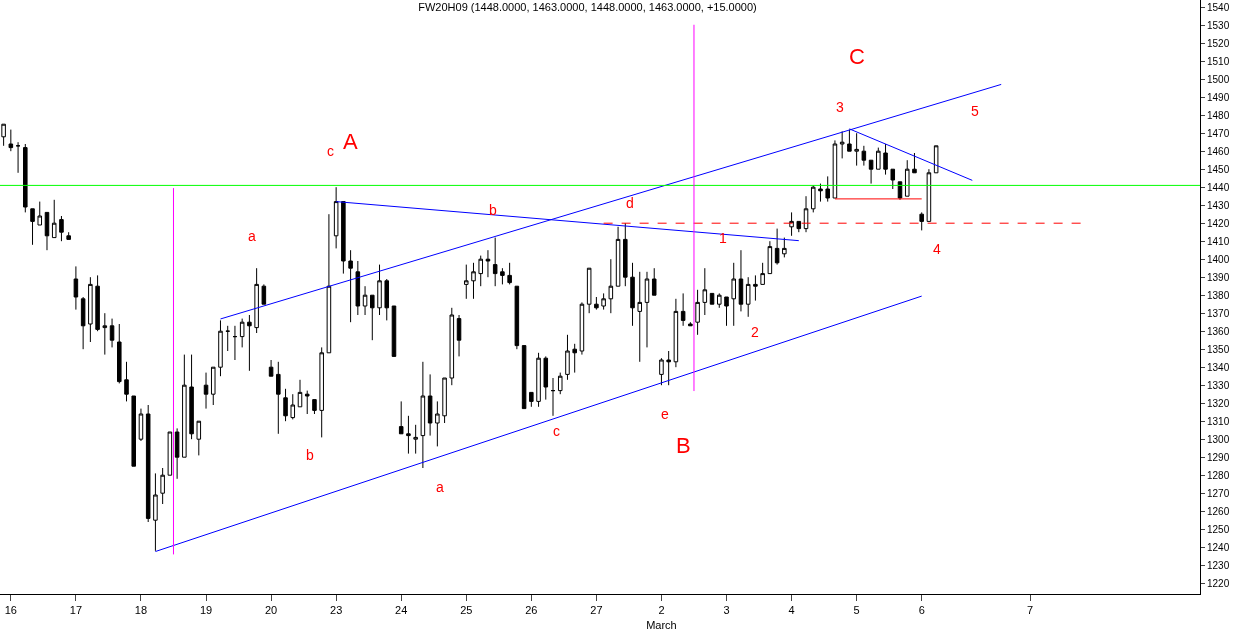 This screenshot has height=631, width=1250. Describe the element at coordinates (531, 610) in the screenshot. I see `x-tick-label: 26` at that location.